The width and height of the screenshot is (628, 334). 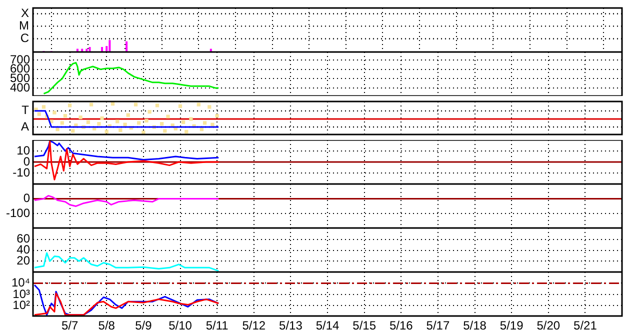 I want to click on x-tick-label: 5/15, so click(x=364, y=325).